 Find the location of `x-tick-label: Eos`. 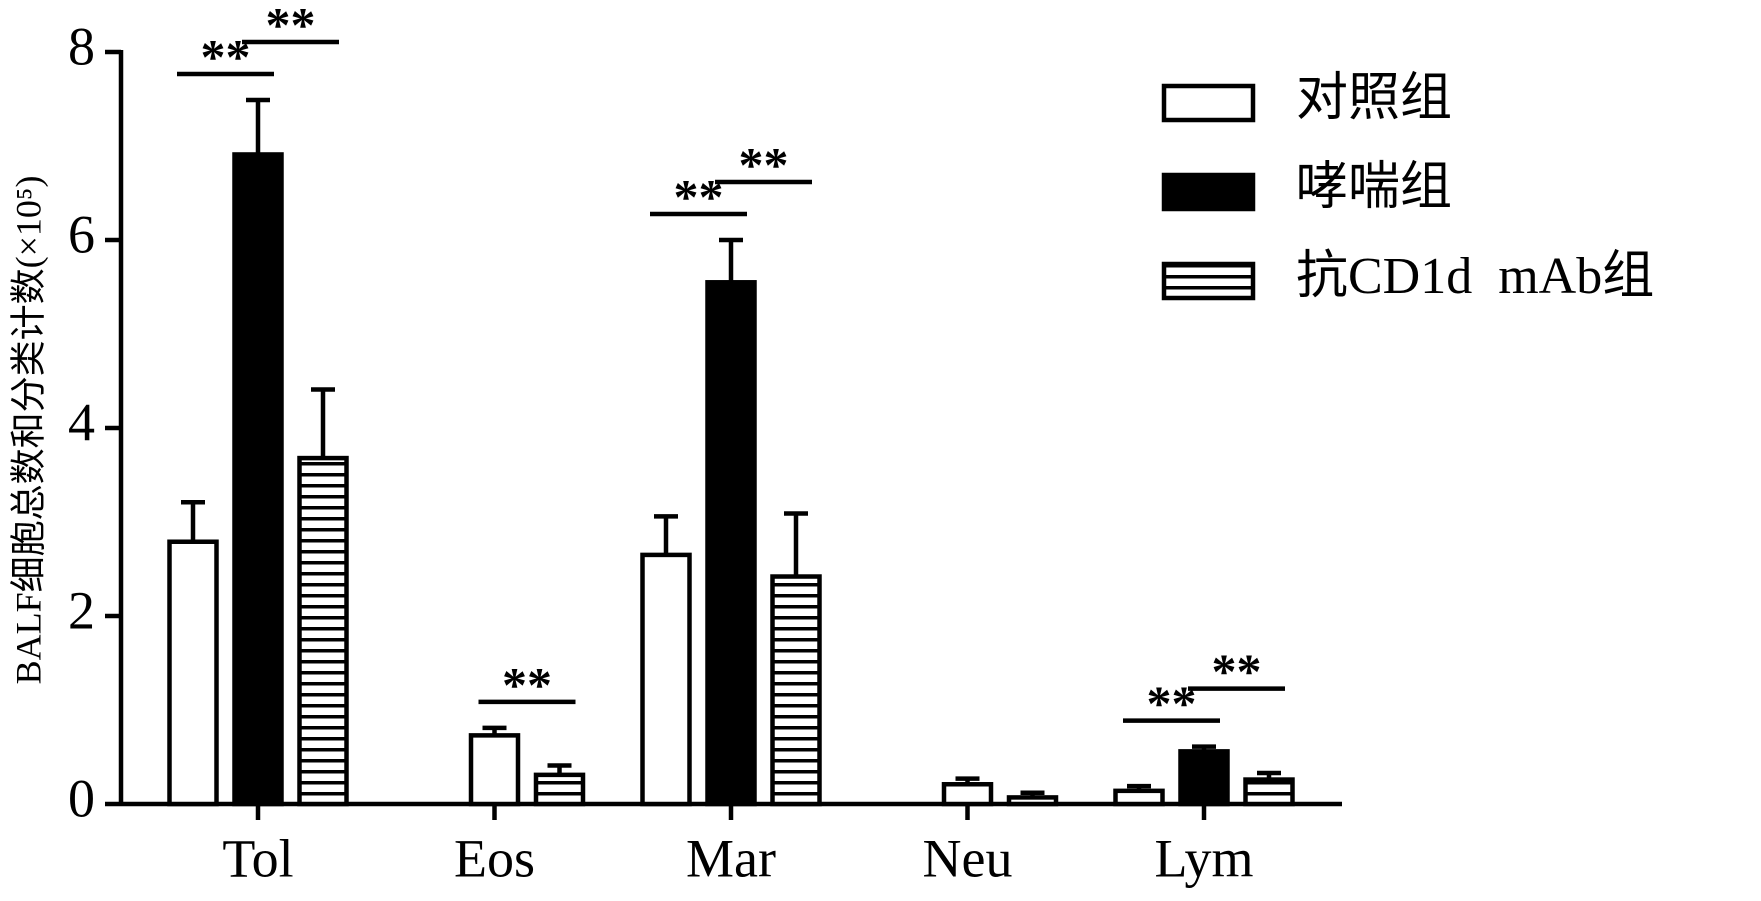

x-tick-label: Eos is located at coordinates (494, 858).